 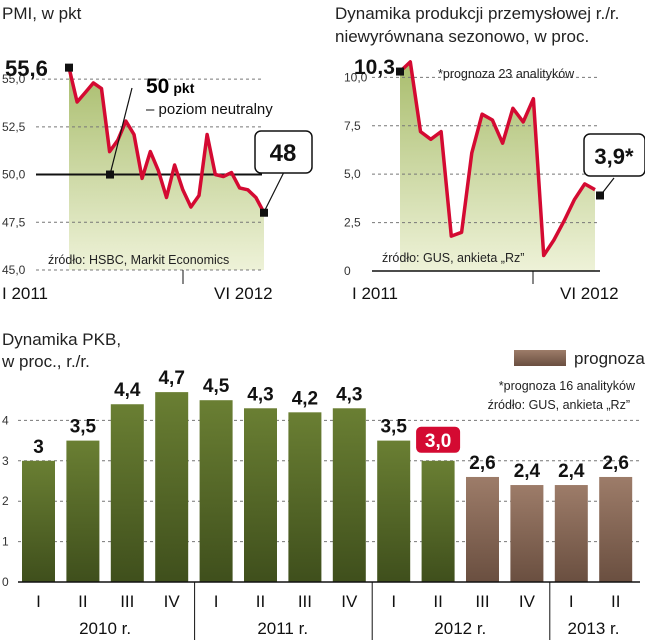 I want to click on pmi-last-value: 48, so click(x=283, y=153).